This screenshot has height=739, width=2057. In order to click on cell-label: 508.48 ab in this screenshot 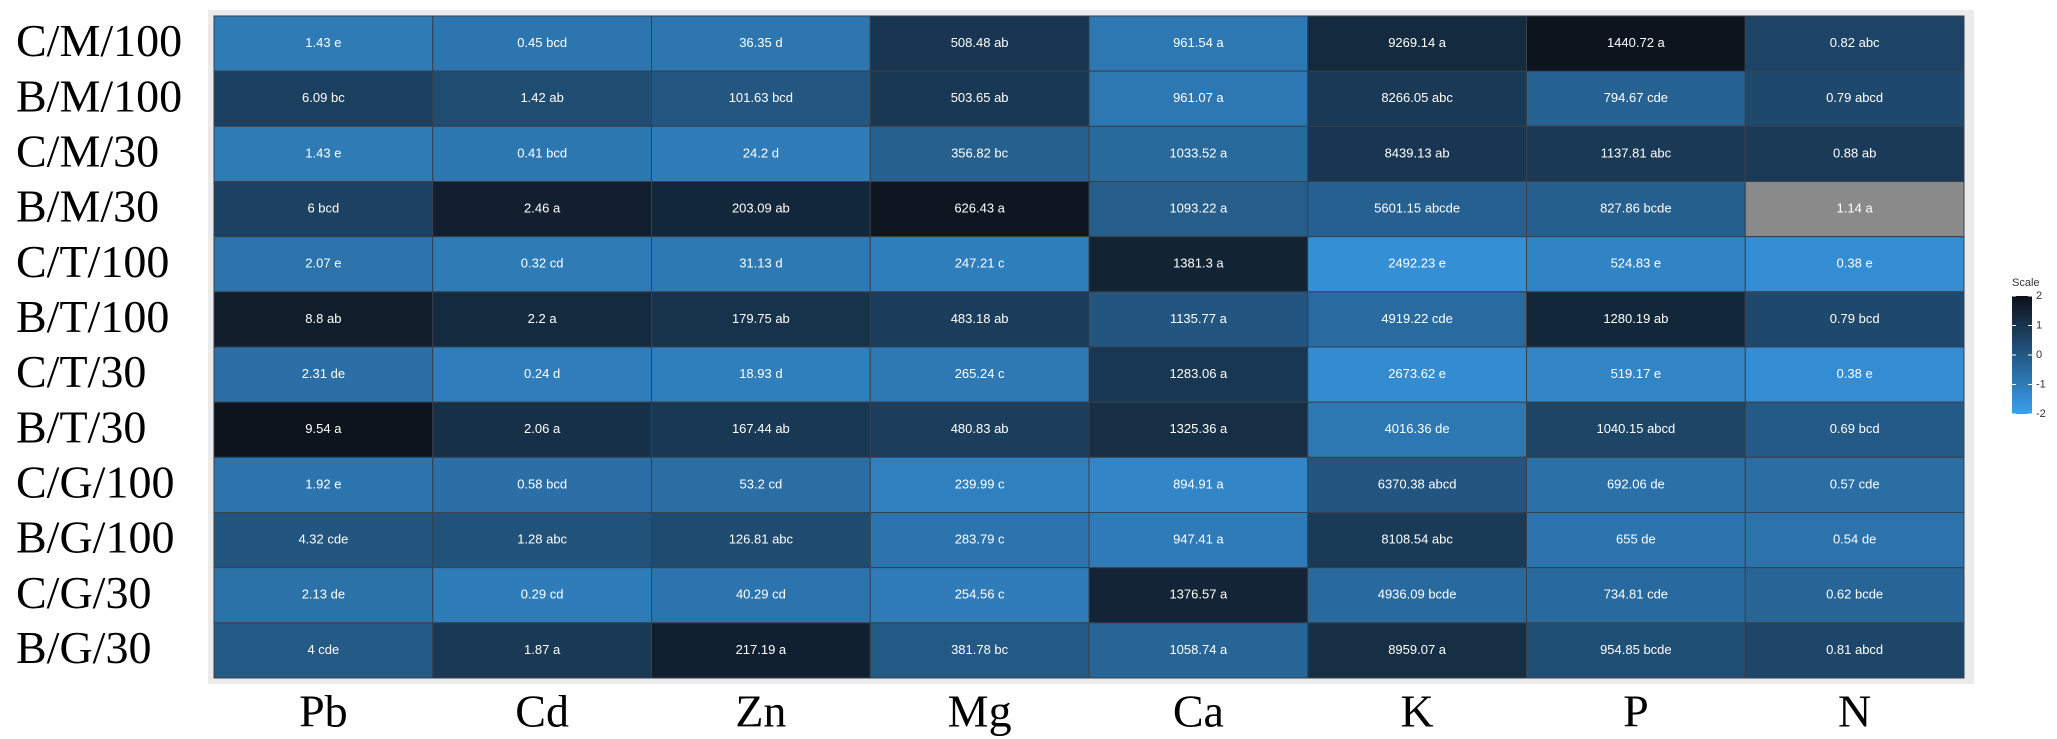, I will do `click(980, 42)`.